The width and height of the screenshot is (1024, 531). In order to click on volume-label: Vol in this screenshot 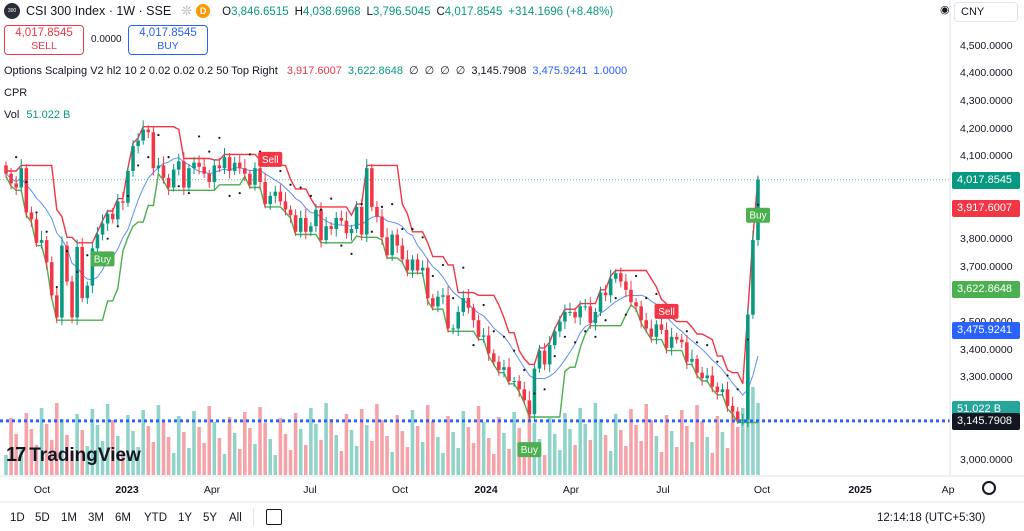, I will do `click(12, 115)`.